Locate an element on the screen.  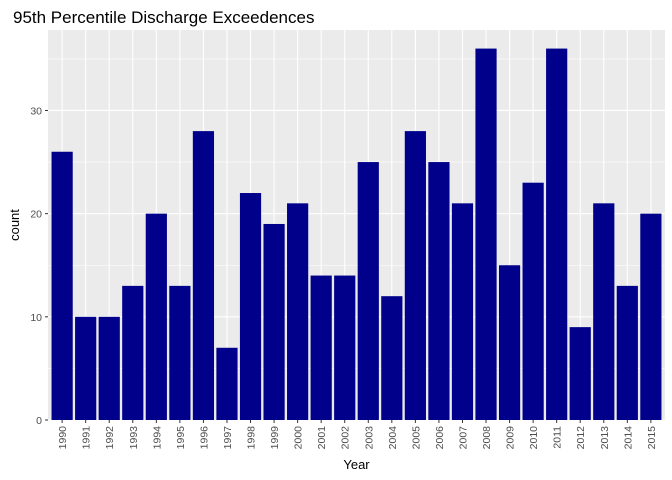
x-tick-label: 2005 is located at coordinates (416, 438).